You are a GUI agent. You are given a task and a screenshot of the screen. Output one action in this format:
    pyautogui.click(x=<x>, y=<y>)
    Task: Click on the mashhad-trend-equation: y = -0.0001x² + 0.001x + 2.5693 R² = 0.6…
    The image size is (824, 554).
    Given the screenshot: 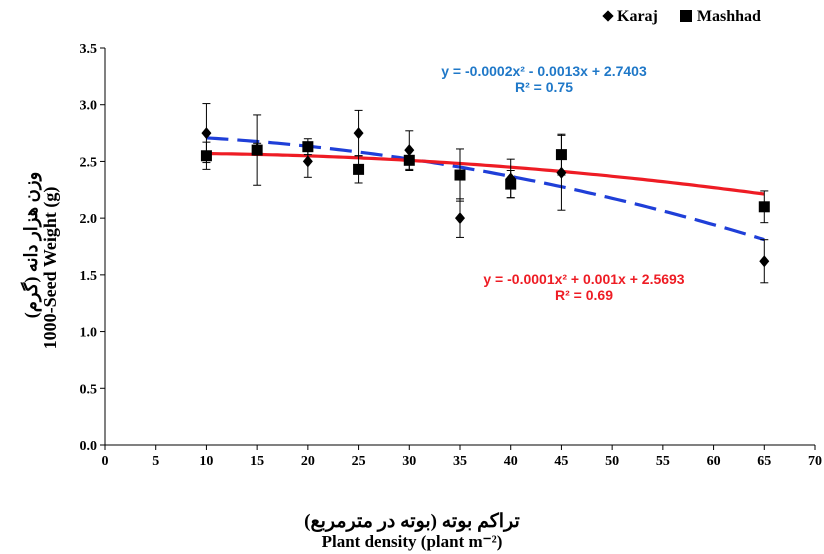 What is the action you would take?
    pyautogui.click(x=584, y=287)
    